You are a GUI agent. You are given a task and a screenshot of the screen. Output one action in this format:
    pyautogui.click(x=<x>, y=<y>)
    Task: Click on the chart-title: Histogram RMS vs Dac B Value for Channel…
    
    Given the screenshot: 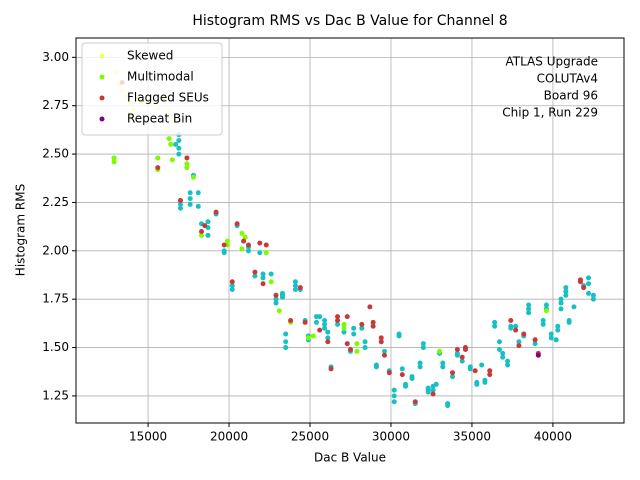 What is the action you would take?
    pyautogui.click(x=349, y=21)
    